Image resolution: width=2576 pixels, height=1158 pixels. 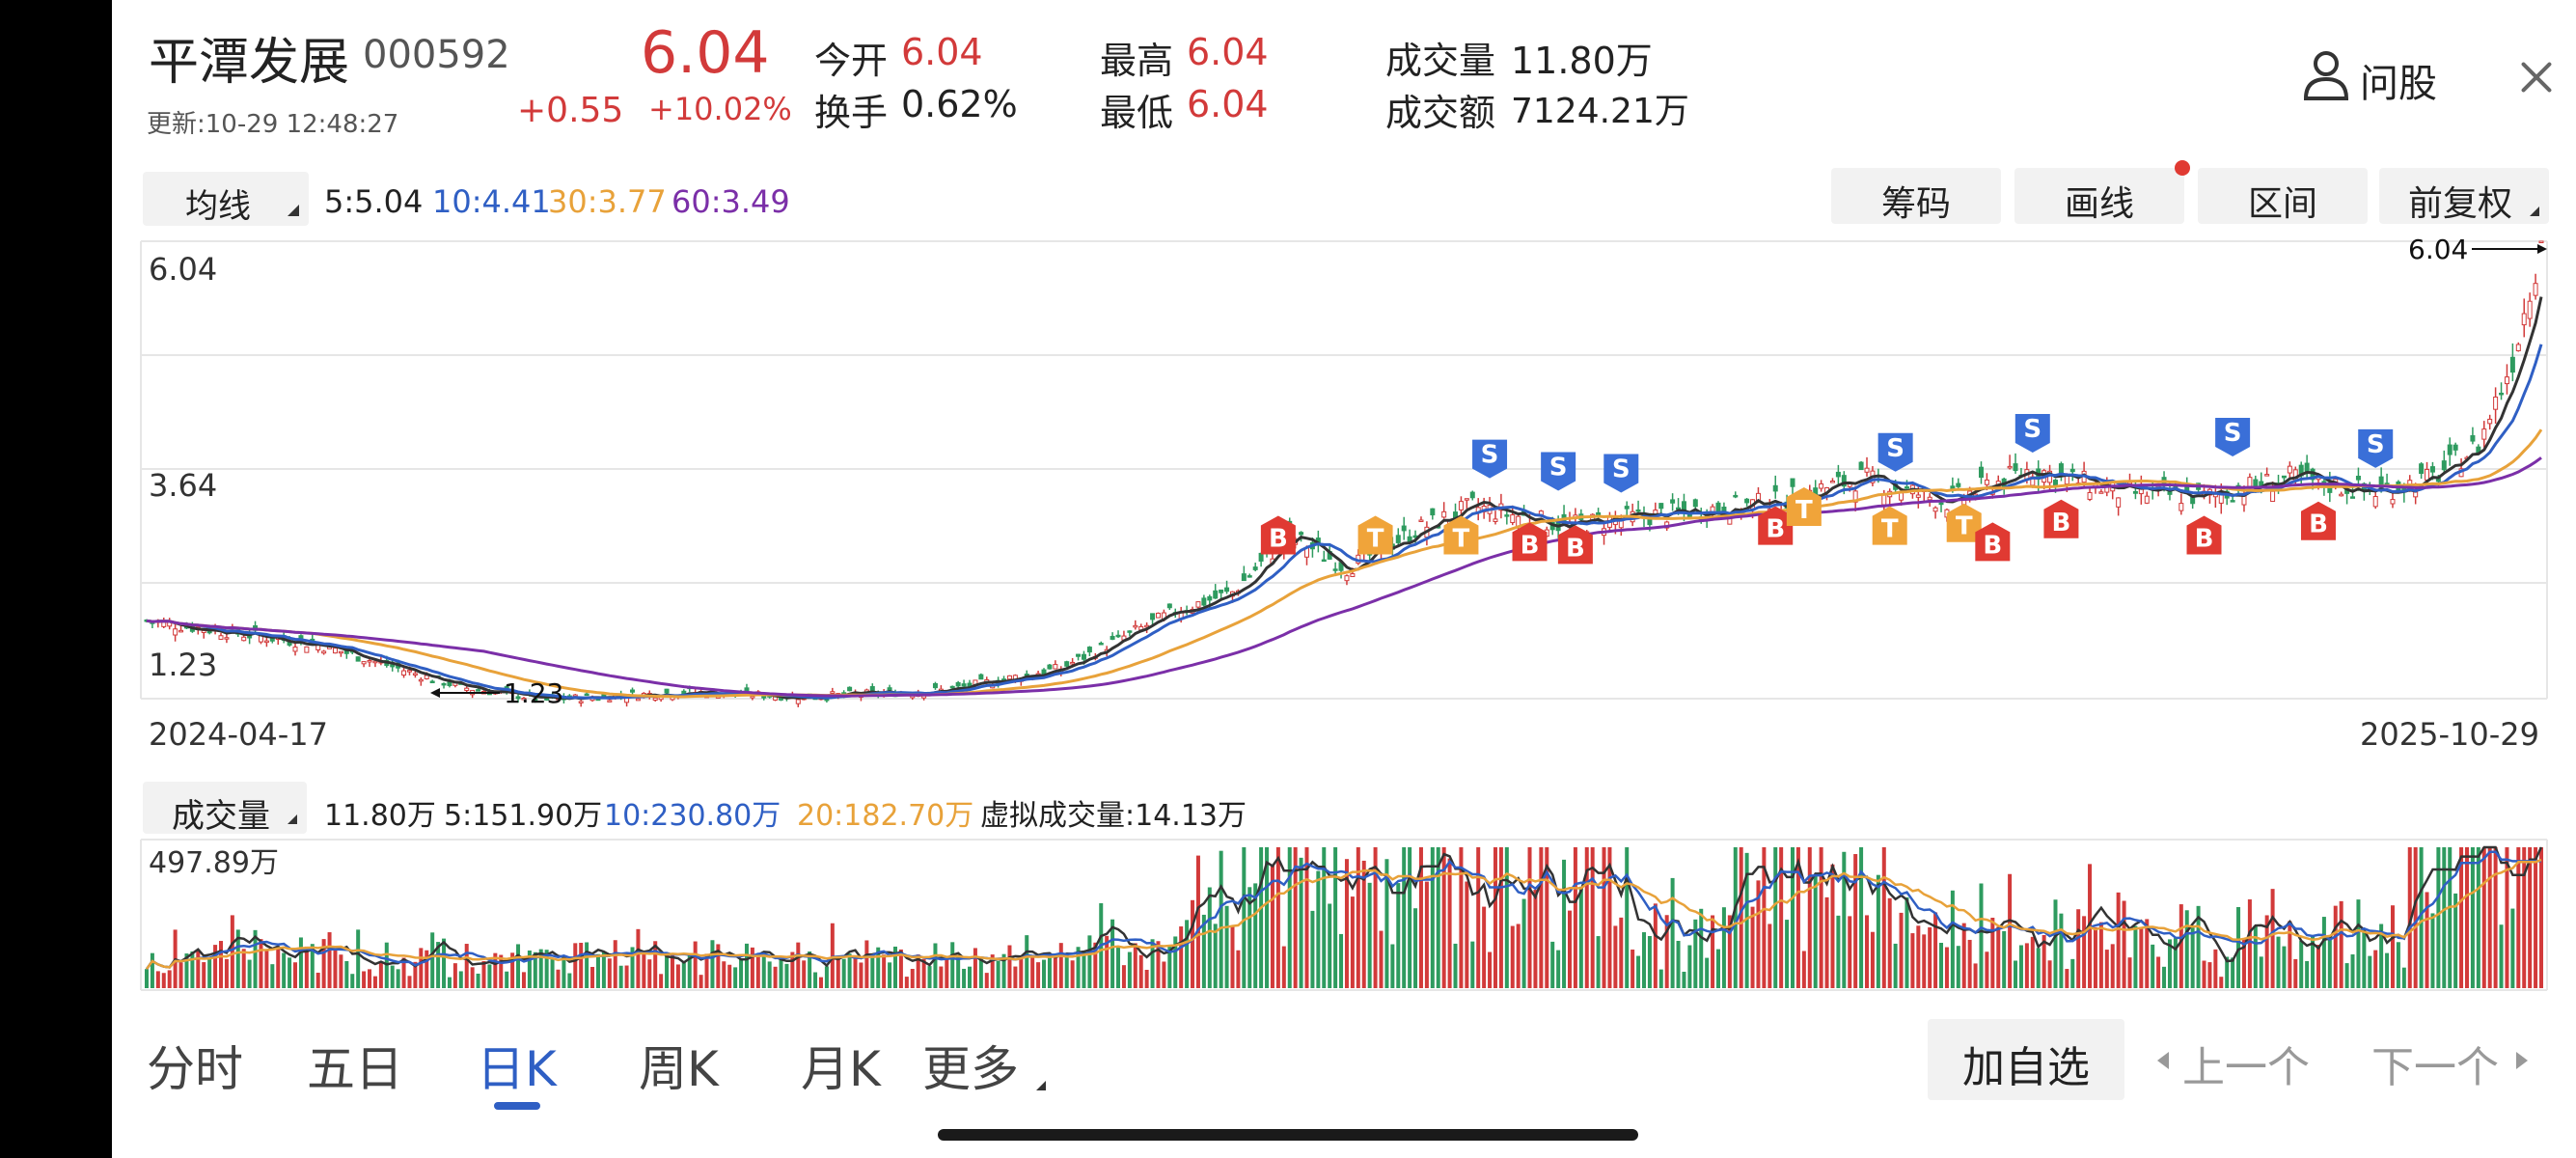 I want to click on svg-text: T, so click(x=1965, y=526).